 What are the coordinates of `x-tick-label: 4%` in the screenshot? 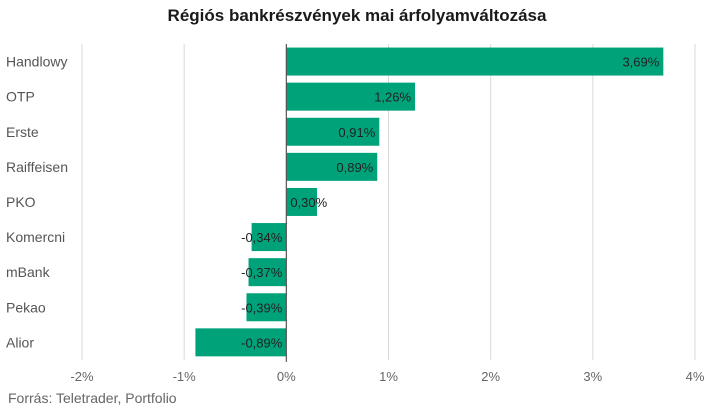 It's located at (695, 376).